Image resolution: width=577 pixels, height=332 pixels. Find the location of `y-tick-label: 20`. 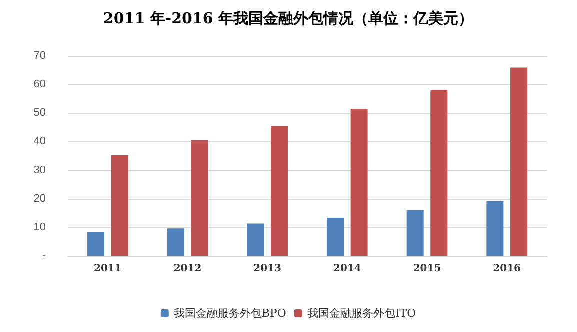

y-tick-label: 20 is located at coordinates (40, 198).